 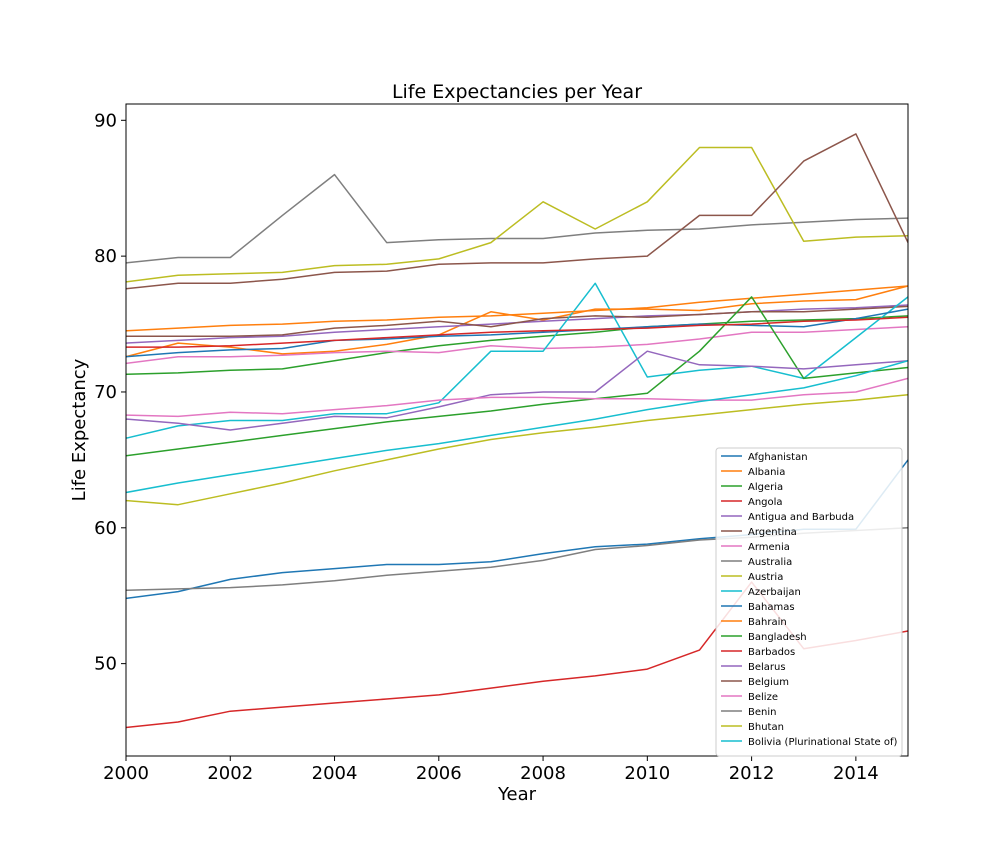 I want to click on legend-label-13: Bangladesh, so click(x=777, y=637).